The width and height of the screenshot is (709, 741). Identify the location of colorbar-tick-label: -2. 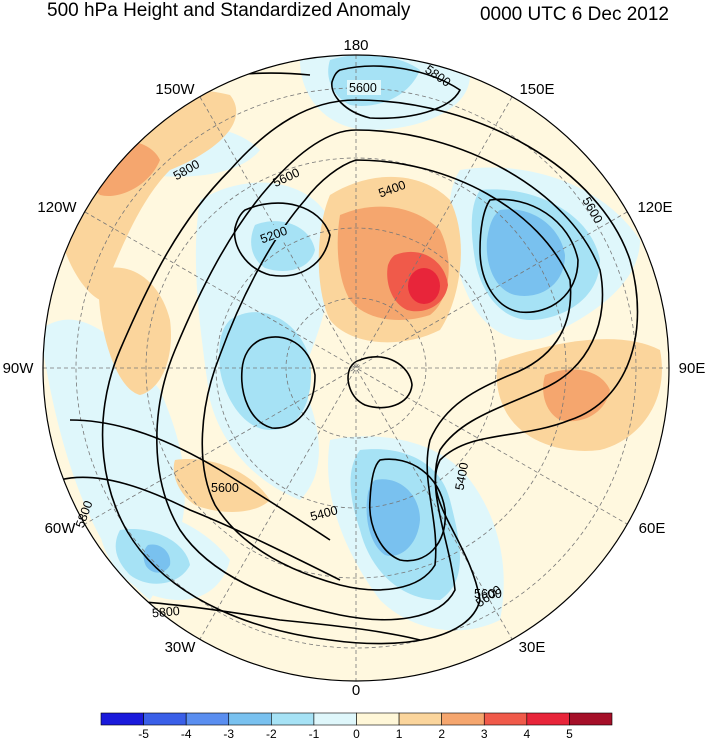
(271, 734).